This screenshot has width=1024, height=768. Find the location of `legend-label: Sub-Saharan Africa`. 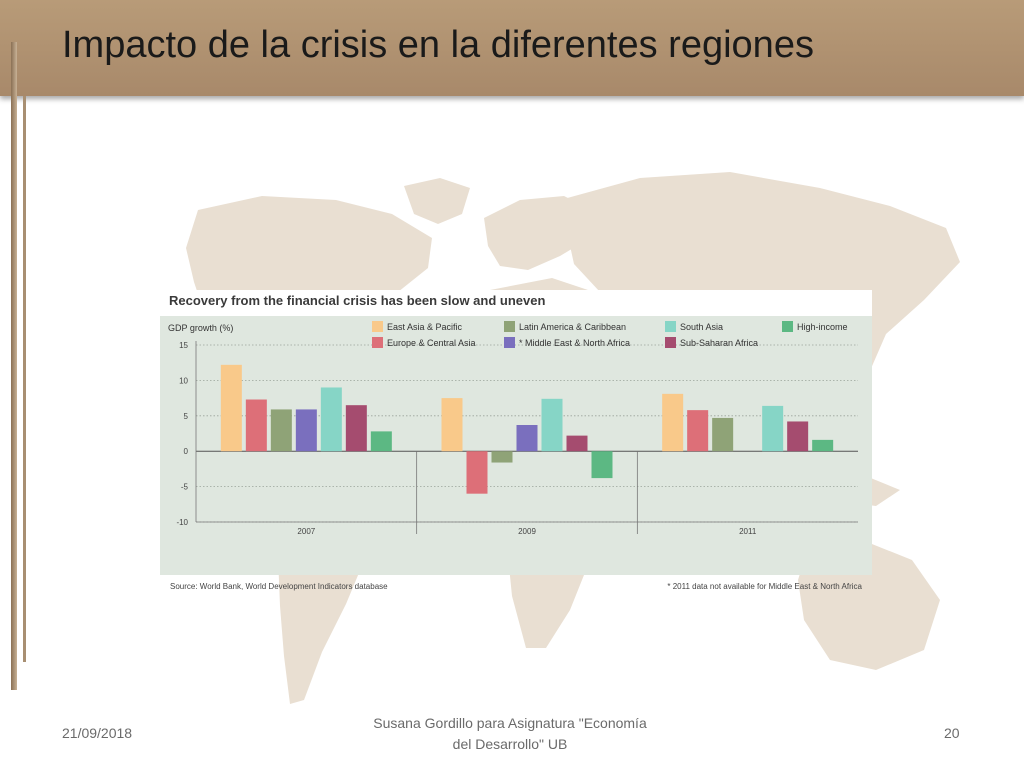

legend-label: Sub-Saharan Africa is located at coordinates (719, 343).